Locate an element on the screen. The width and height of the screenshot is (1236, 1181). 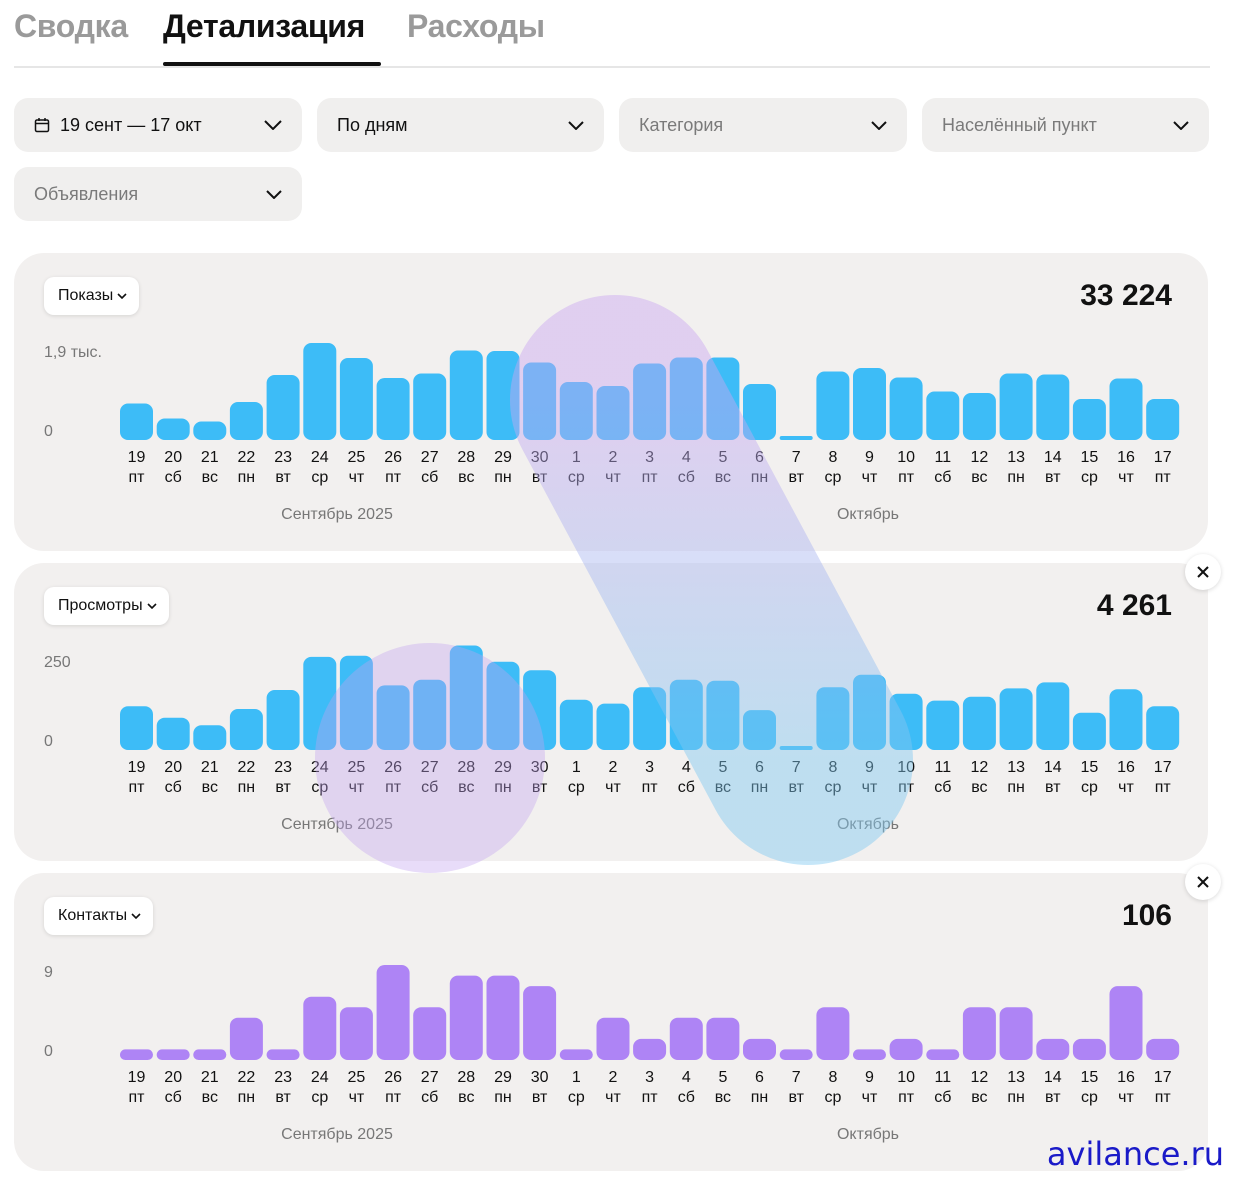
grouping-filter: По дням is located at coordinates (460, 125).